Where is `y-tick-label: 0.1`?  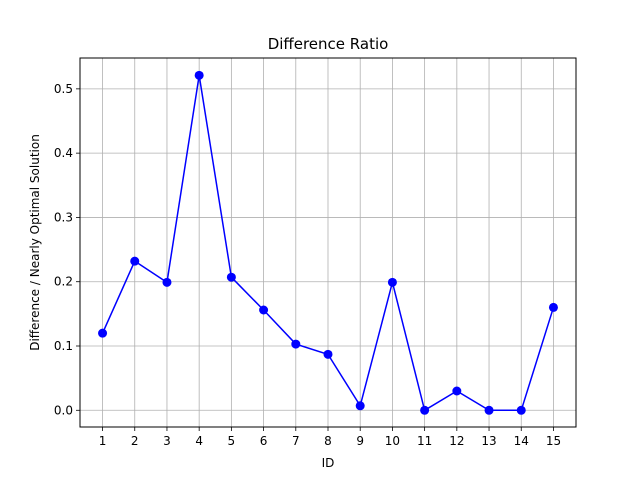 y-tick-label: 0.1 is located at coordinates (63, 346).